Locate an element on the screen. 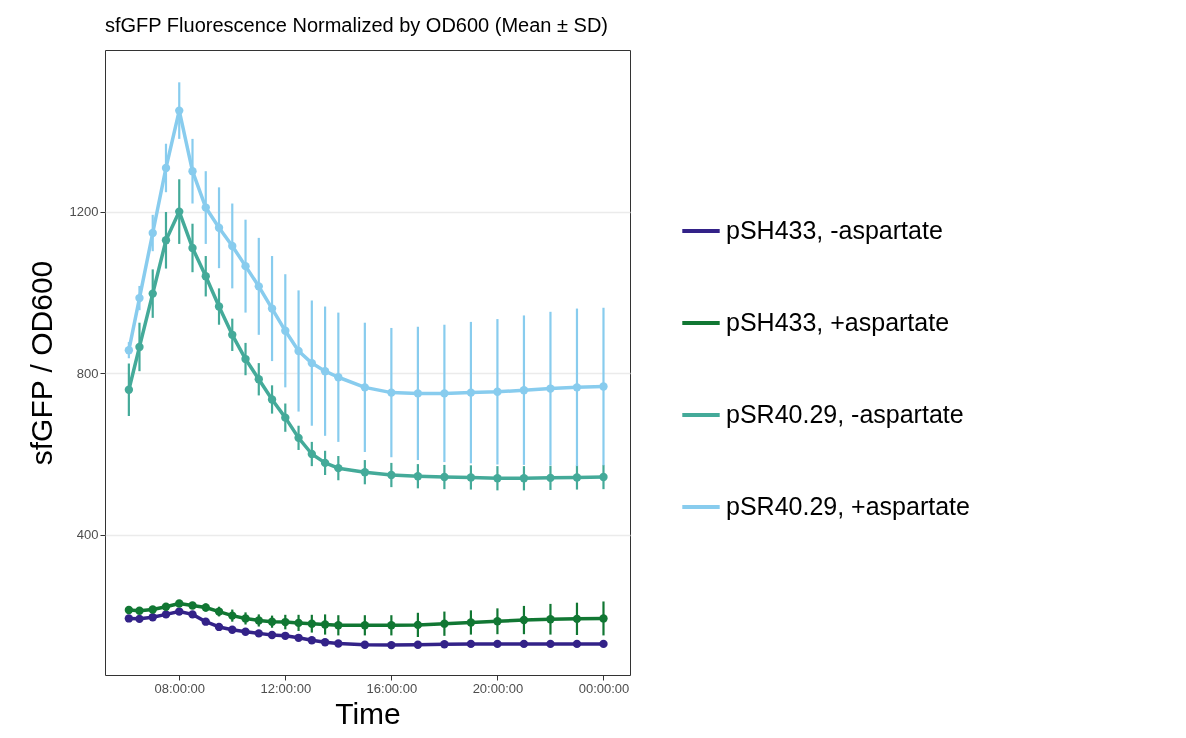  x-tick-label: 08:00:00 is located at coordinates (180, 688).